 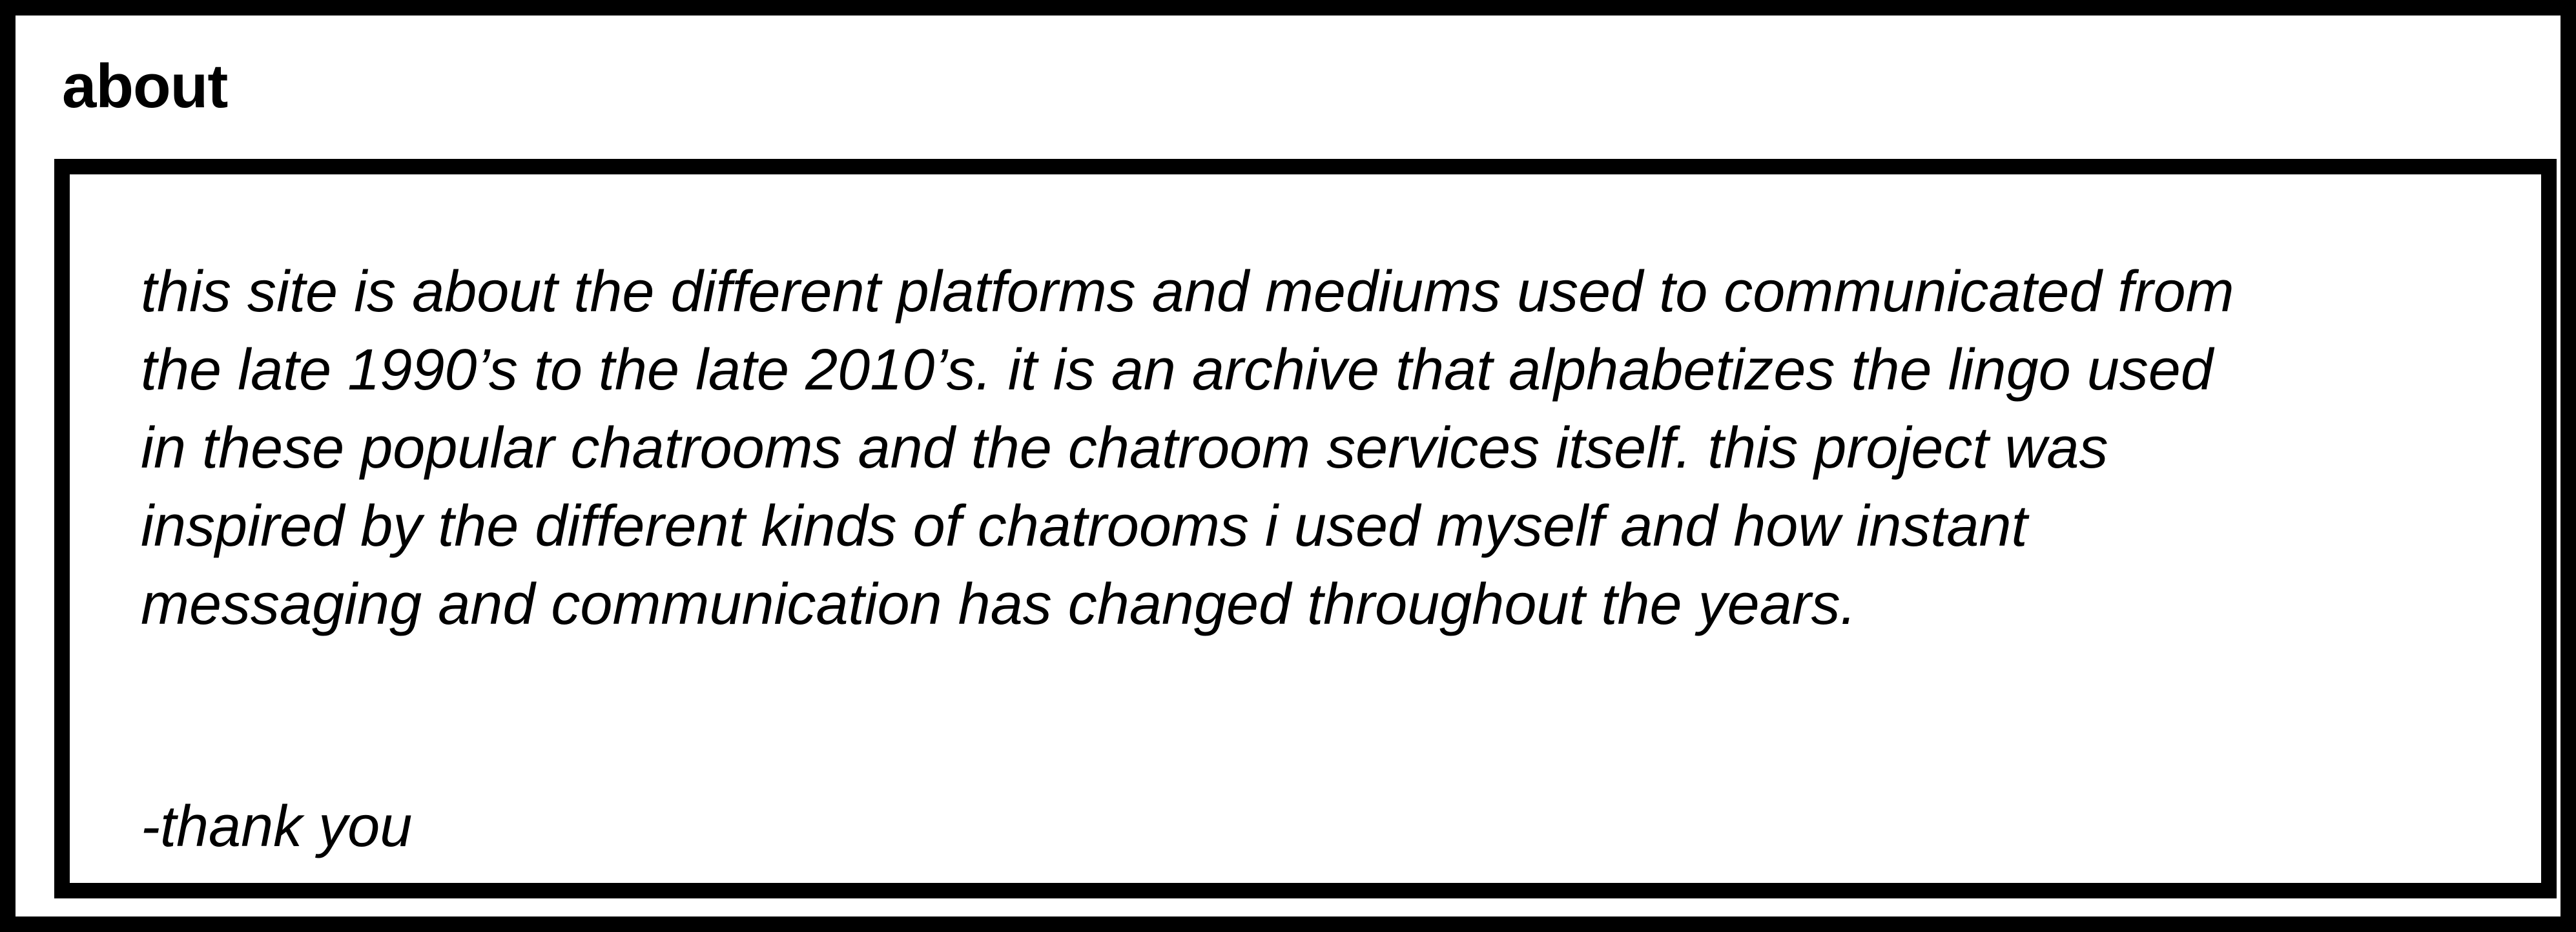 What do you see at coordinates (145, 86) in the screenshot?
I see `page-title: about` at bounding box center [145, 86].